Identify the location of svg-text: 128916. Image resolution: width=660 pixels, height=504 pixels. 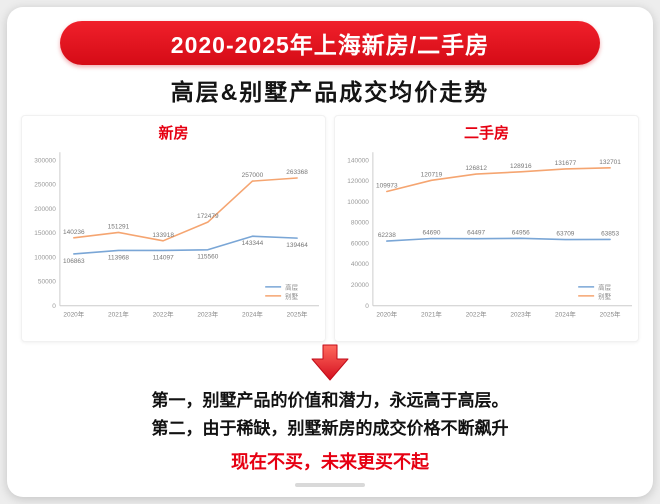
(521, 166).